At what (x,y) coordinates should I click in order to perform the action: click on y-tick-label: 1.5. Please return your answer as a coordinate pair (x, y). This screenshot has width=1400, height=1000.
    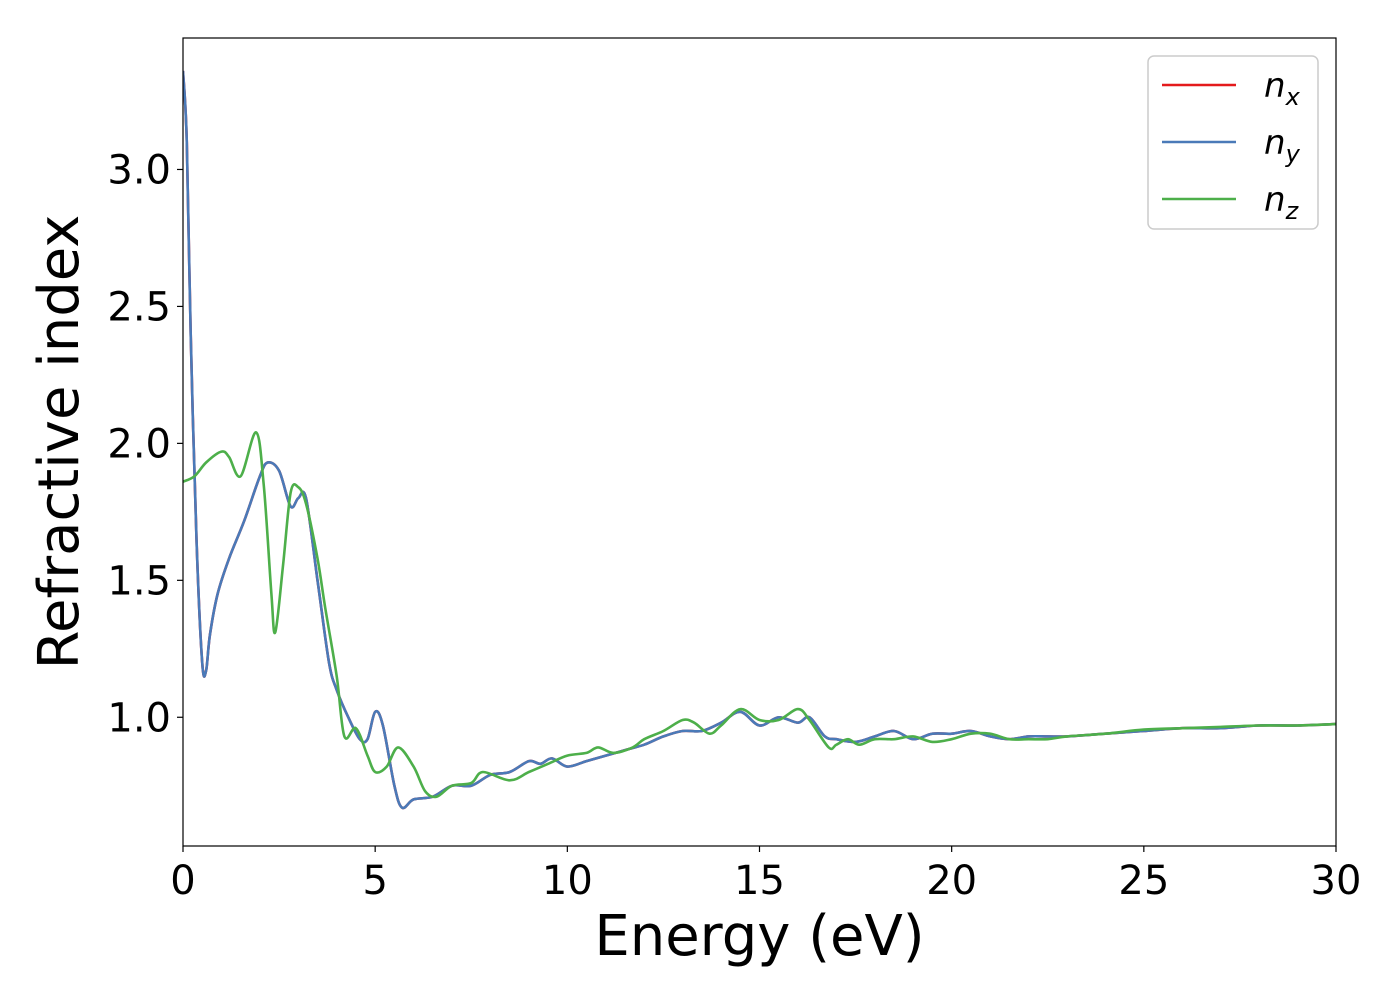
    Looking at the image, I should click on (139, 581).